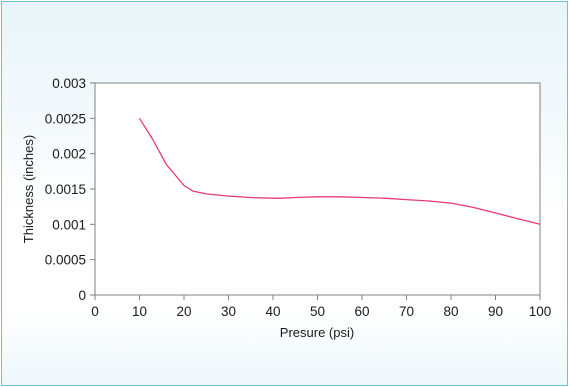  I want to click on x-axis-title: Presure (psi), so click(317, 332).